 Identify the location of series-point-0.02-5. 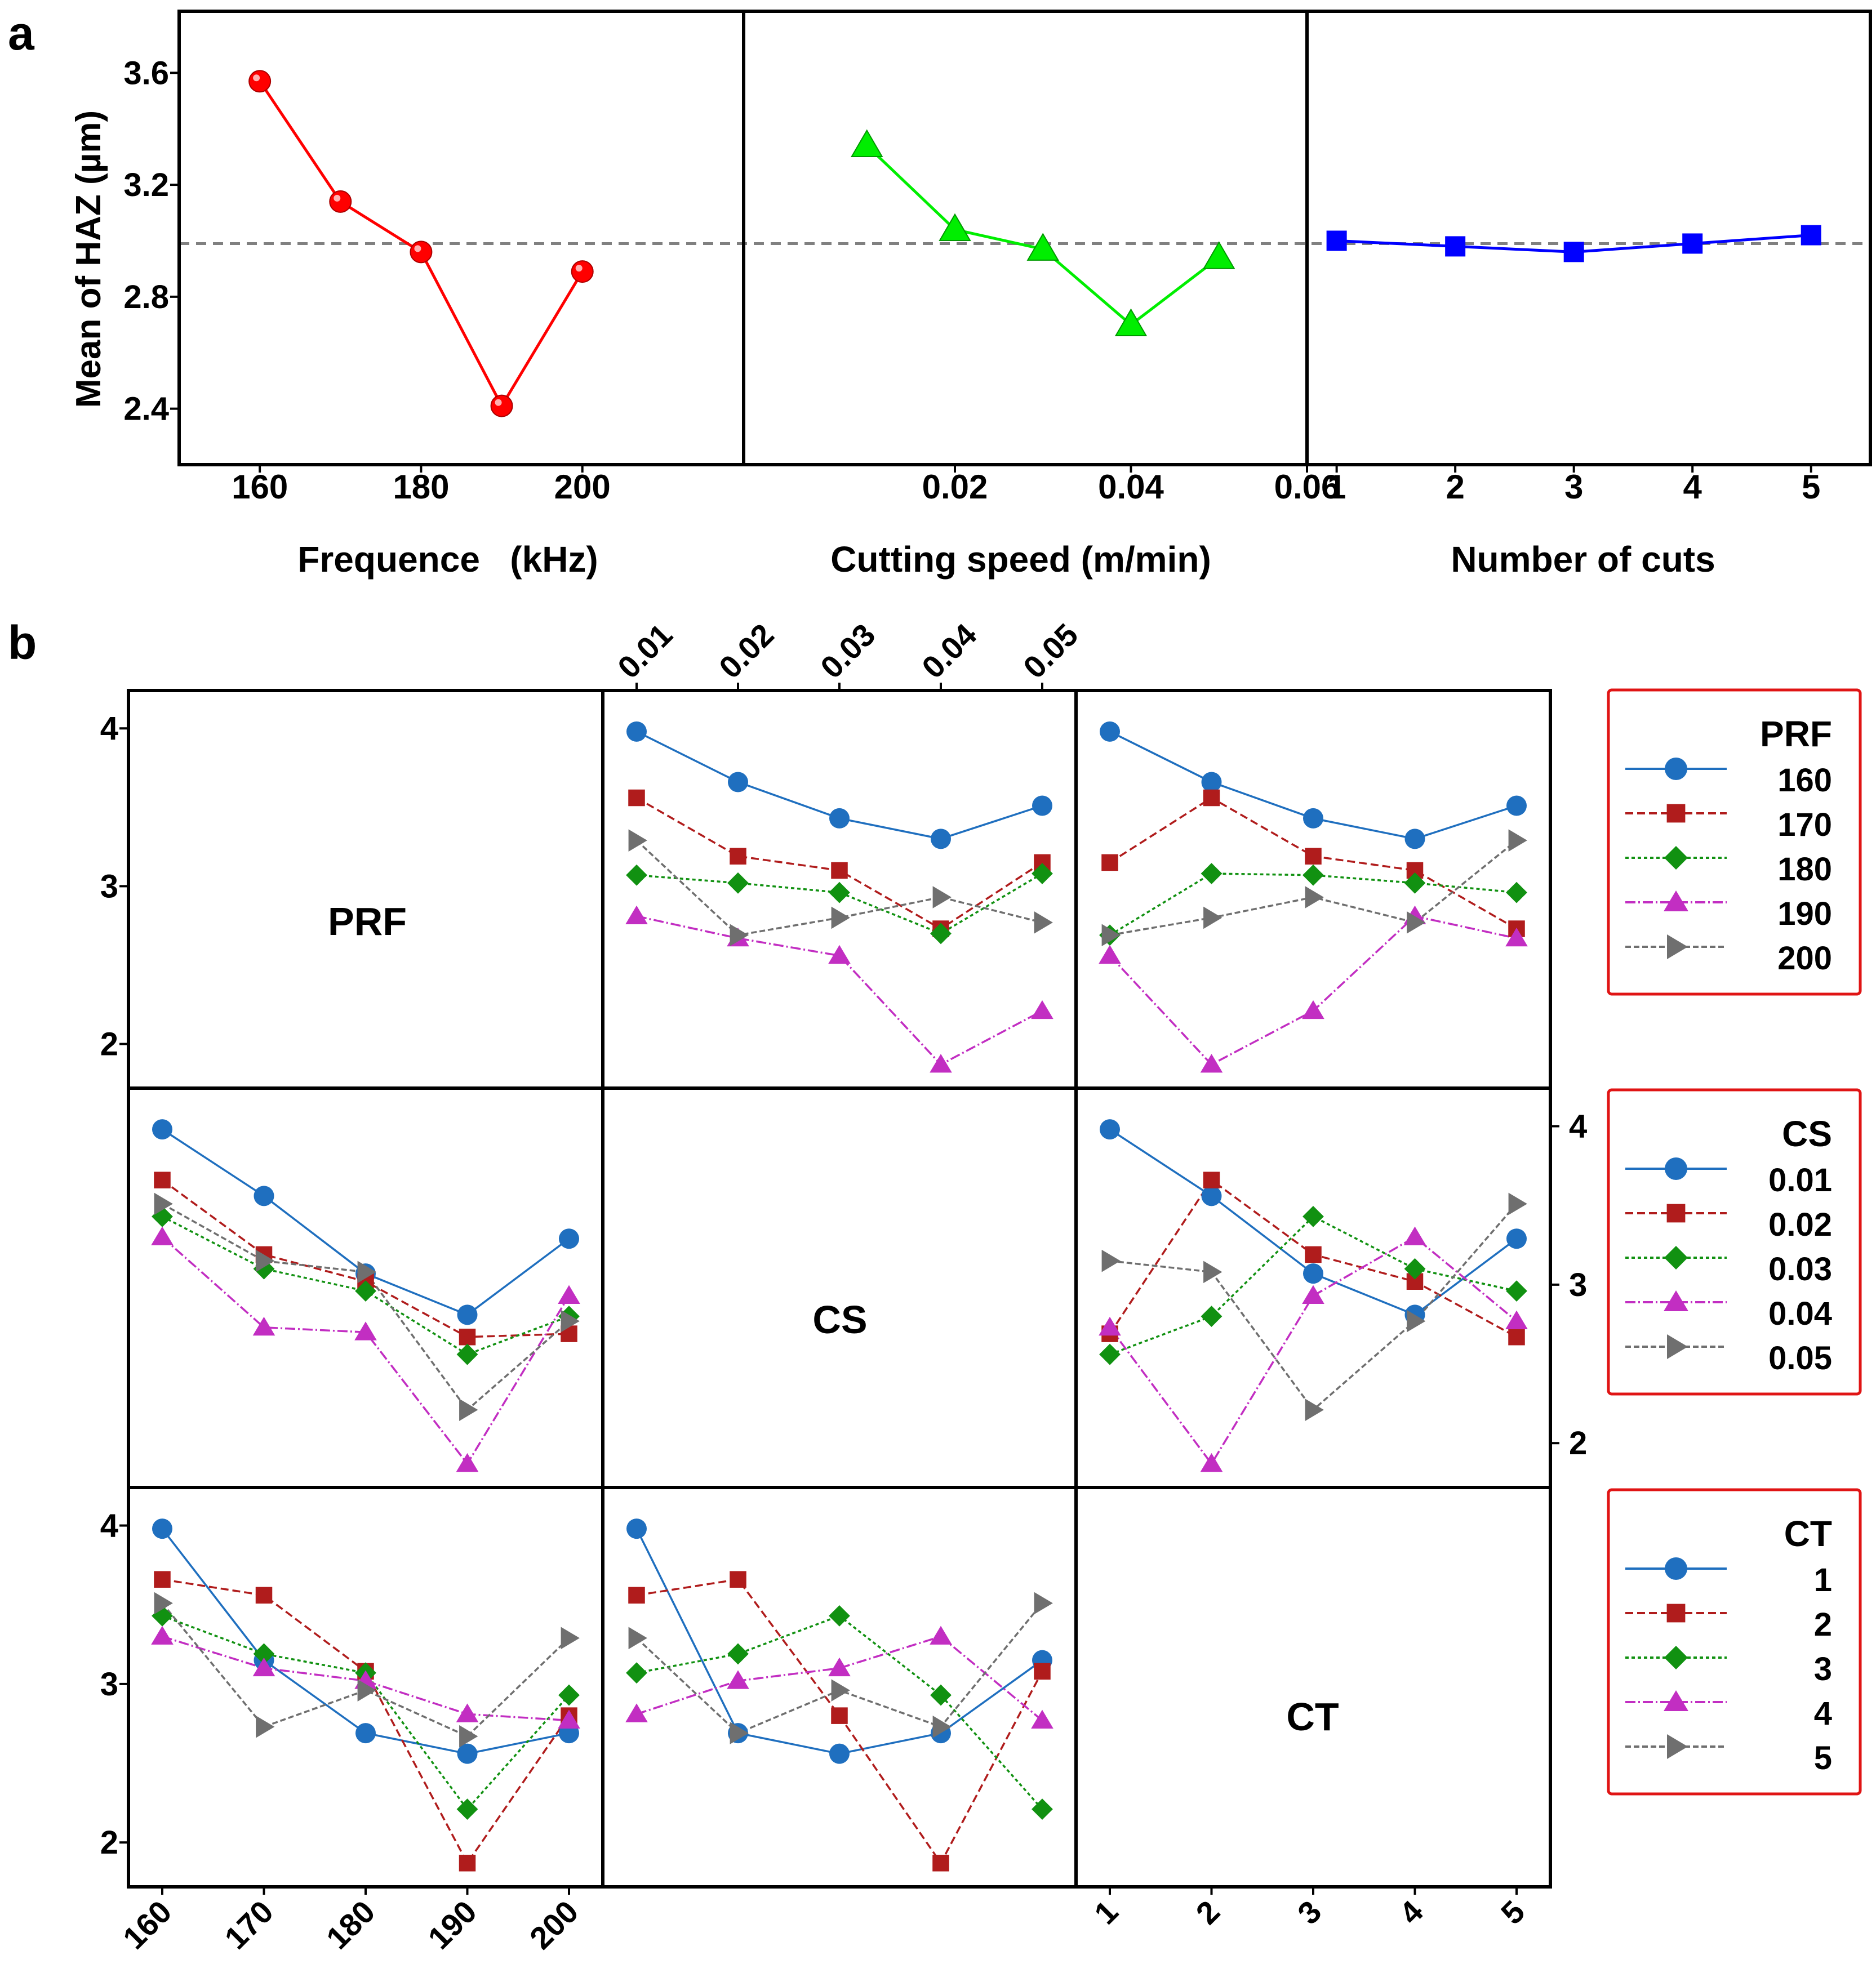
(1516, 1337).